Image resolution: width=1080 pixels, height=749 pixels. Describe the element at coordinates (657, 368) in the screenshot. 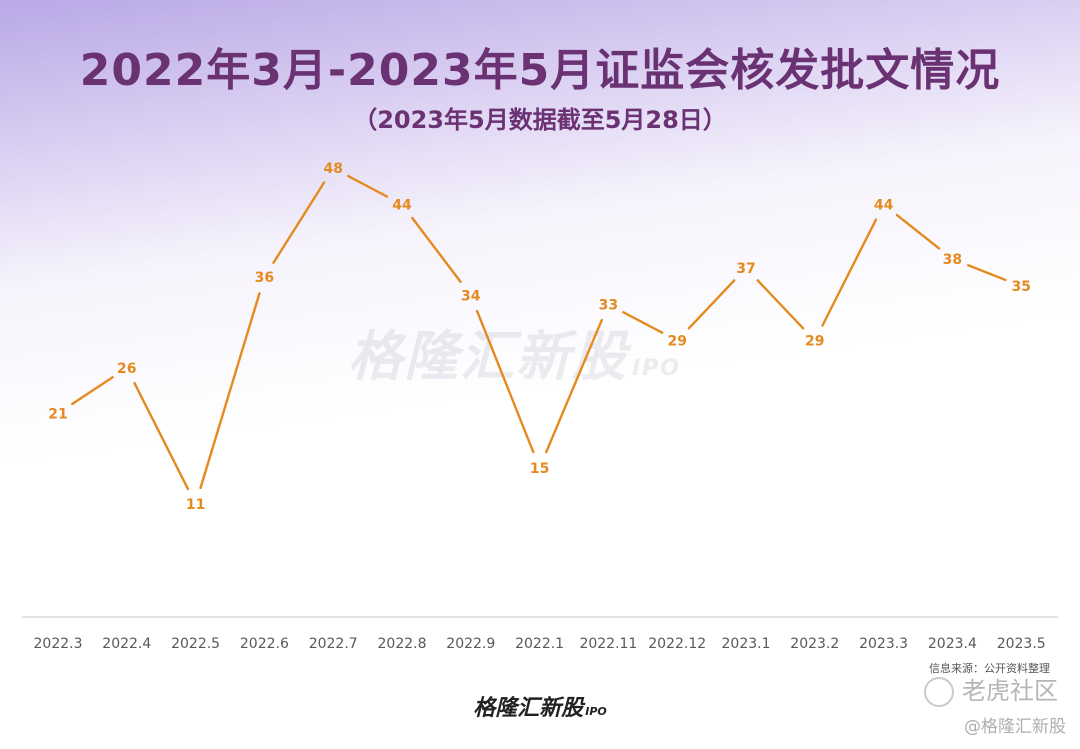

I see `watermark-suffix: IPO` at that location.